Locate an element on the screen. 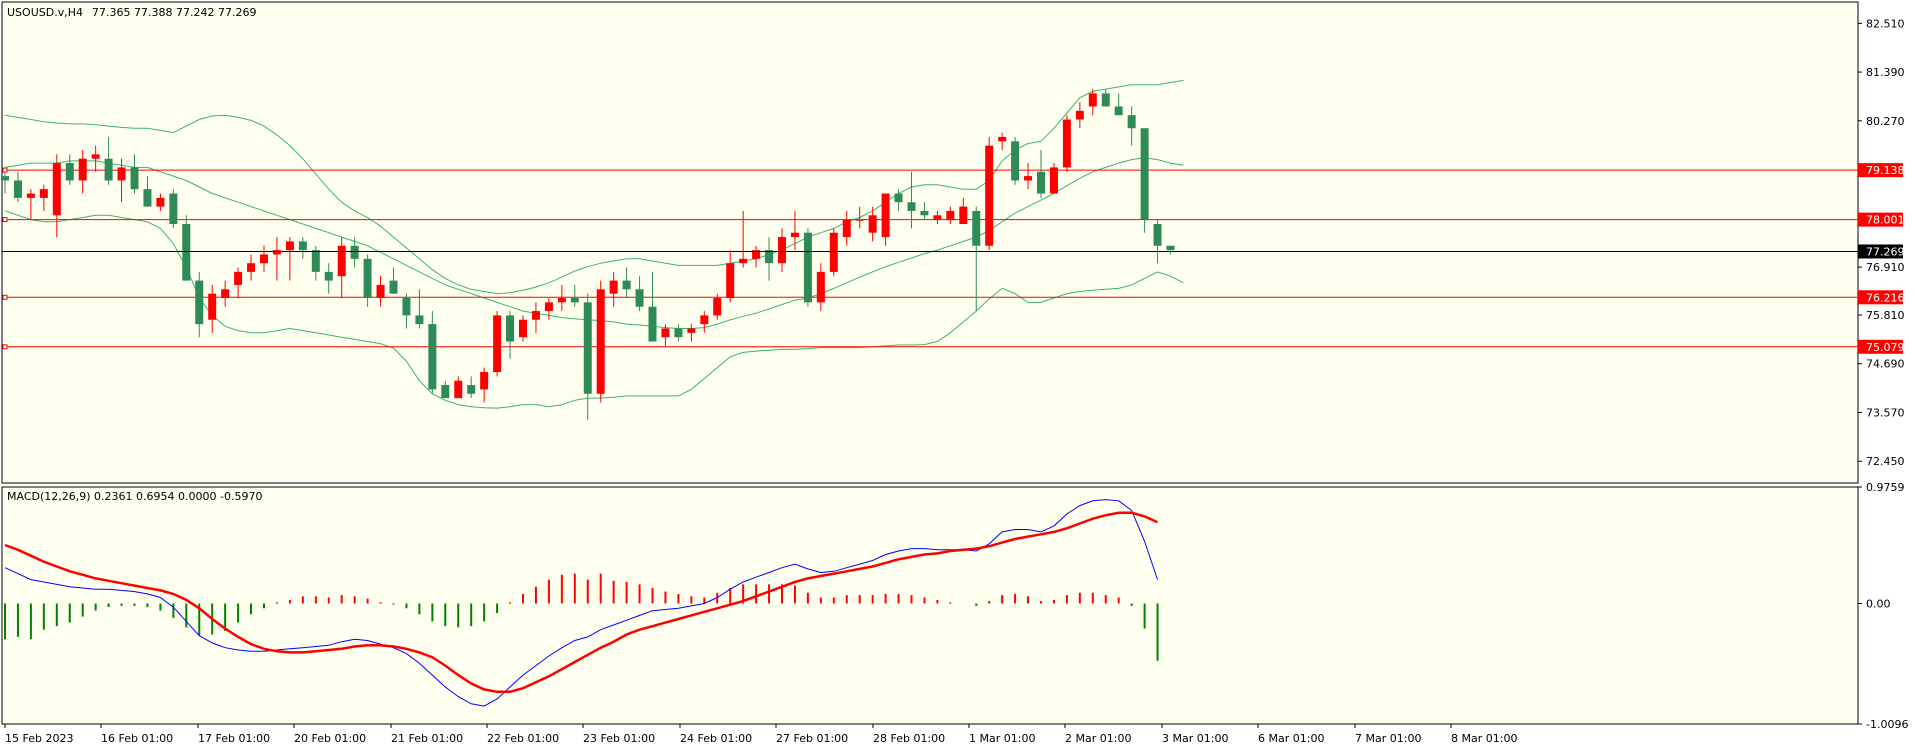 This screenshot has width=1916, height=749. level-price-label: 79.138 is located at coordinates (1885, 170).